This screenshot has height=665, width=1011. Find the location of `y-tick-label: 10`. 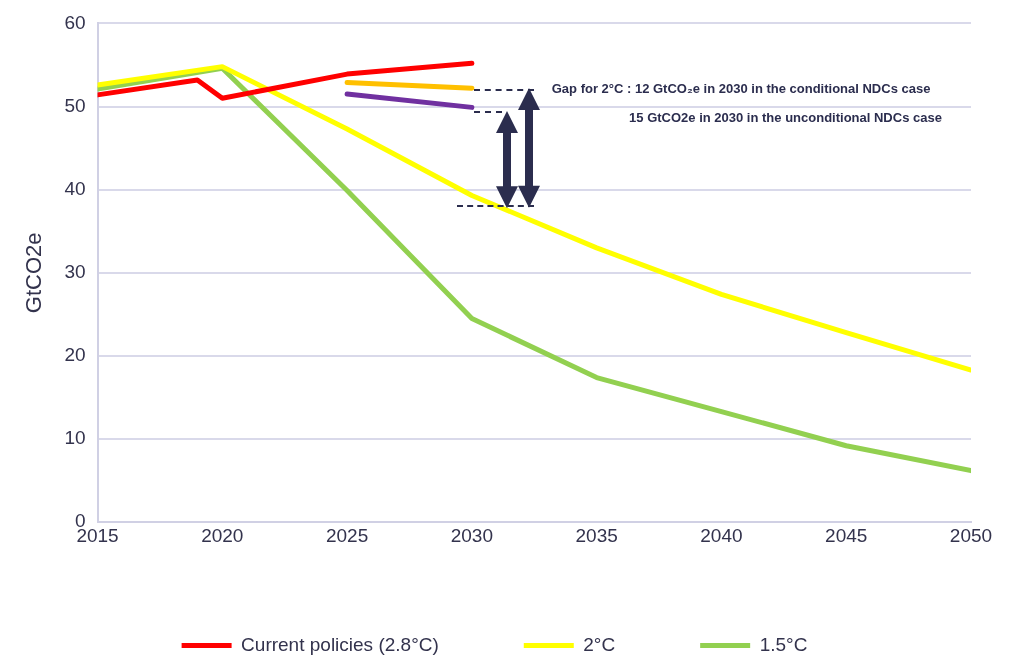

y-tick-label: 10 is located at coordinates (75, 438).